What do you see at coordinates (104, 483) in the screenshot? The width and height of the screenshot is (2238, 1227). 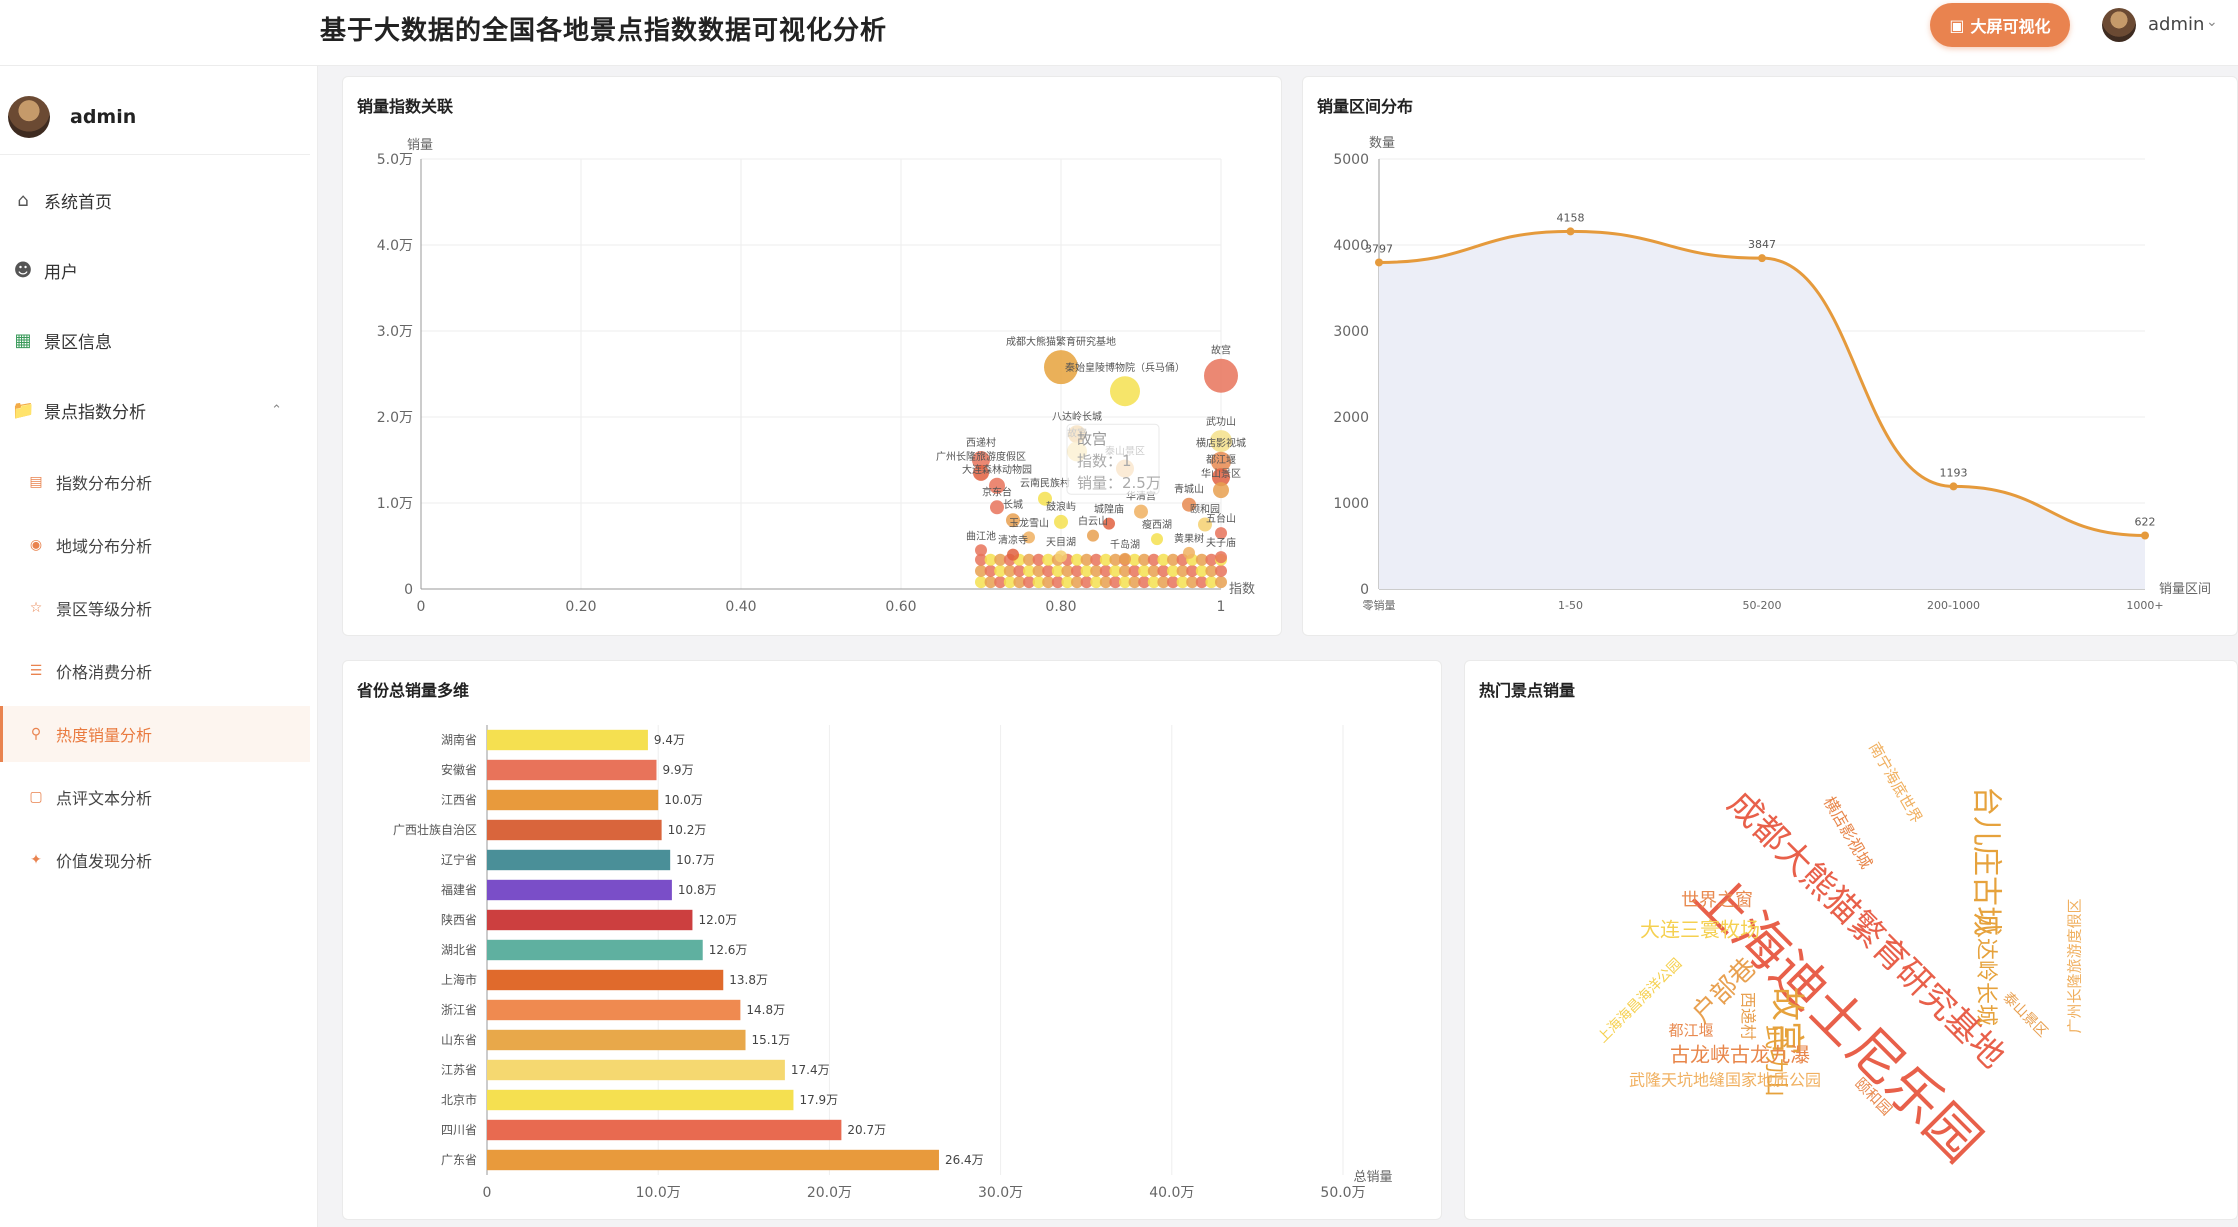 I see `sidebar-subitem-label: 指数分布分析` at bounding box center [104, 483].